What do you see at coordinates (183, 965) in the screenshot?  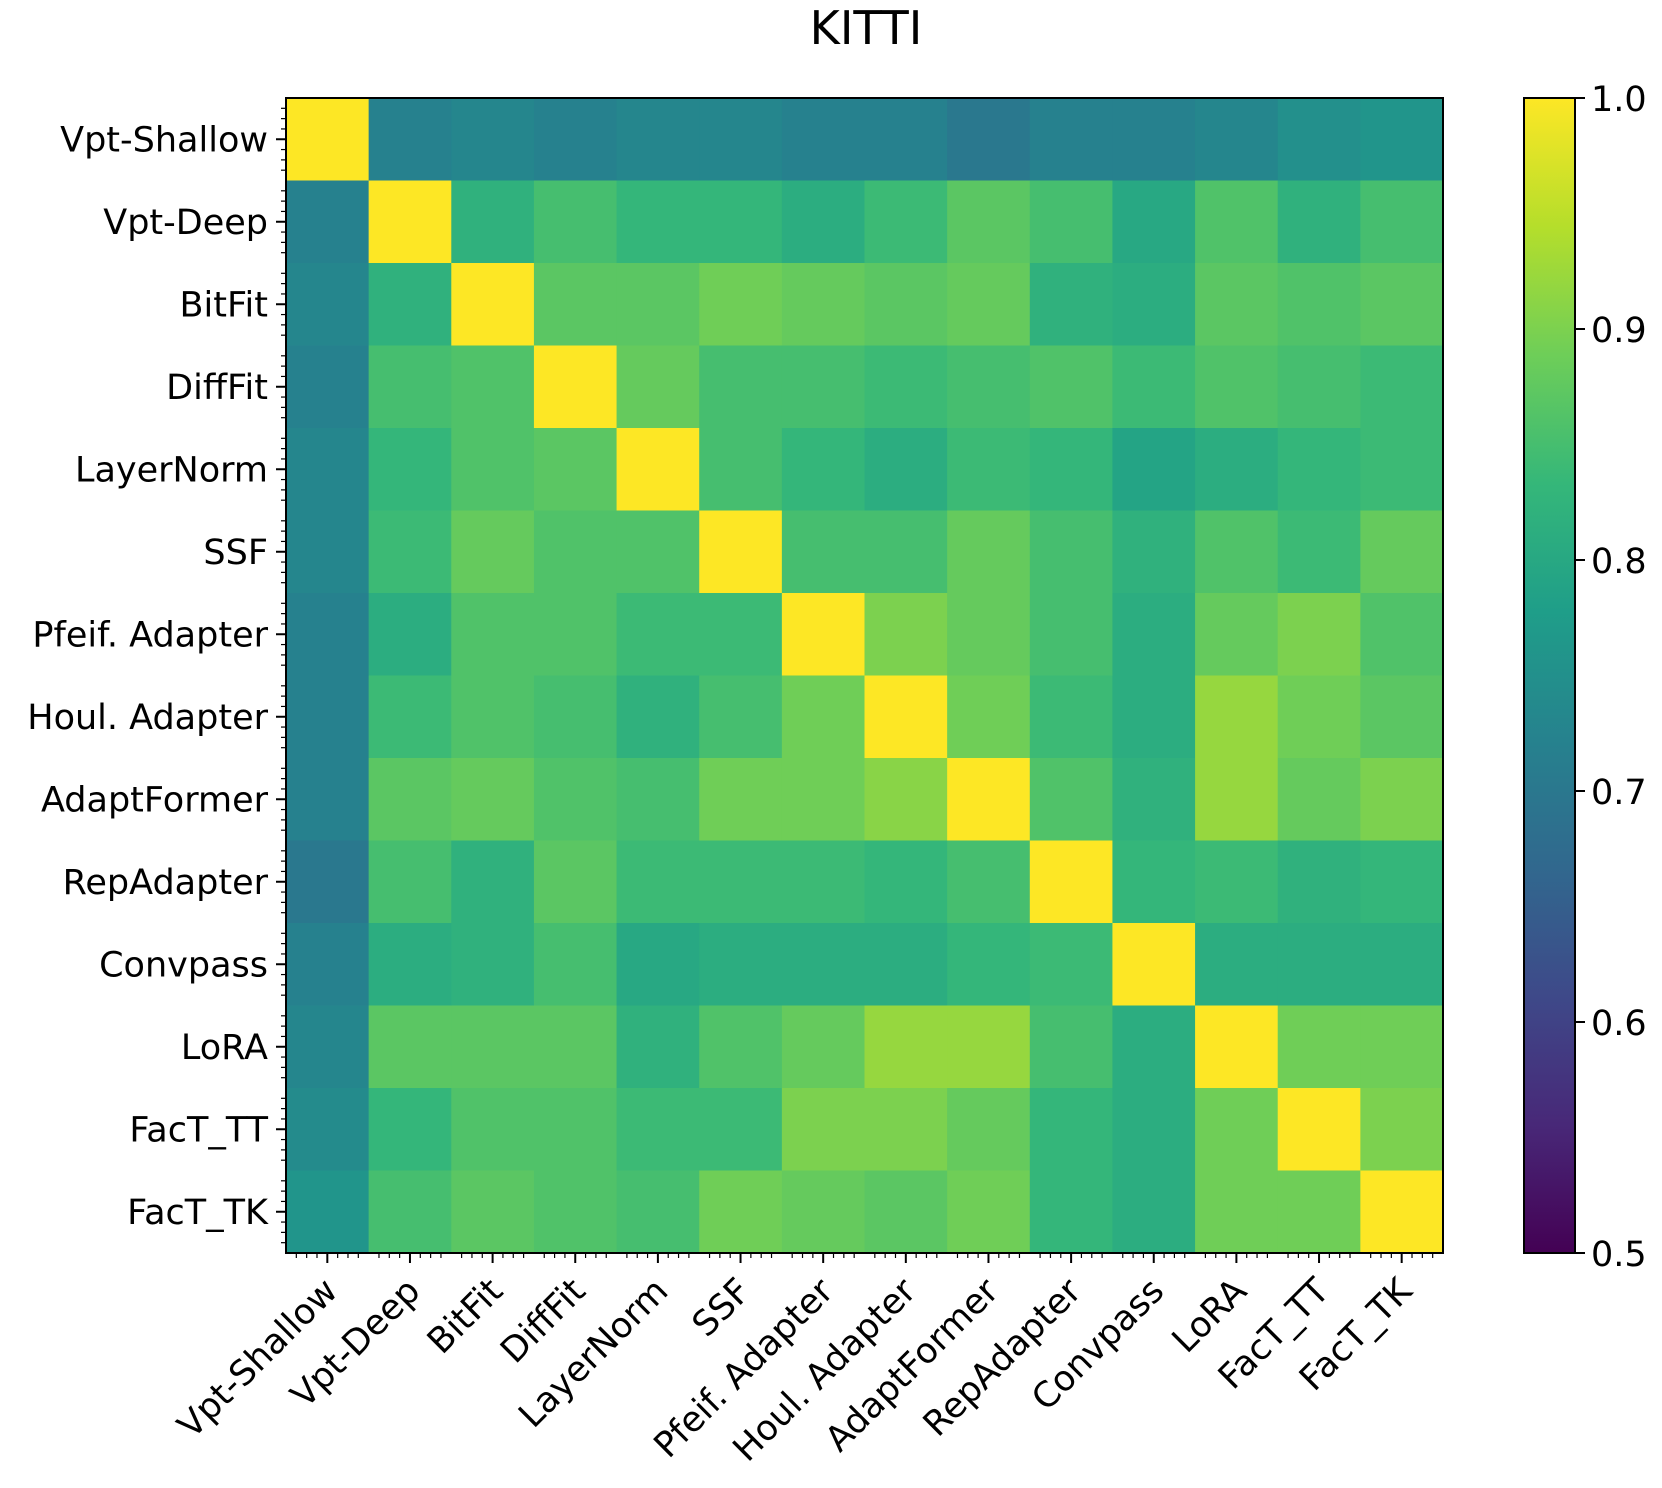 I see `y-tick-label: Convpass` at bounding box center [183, 965].